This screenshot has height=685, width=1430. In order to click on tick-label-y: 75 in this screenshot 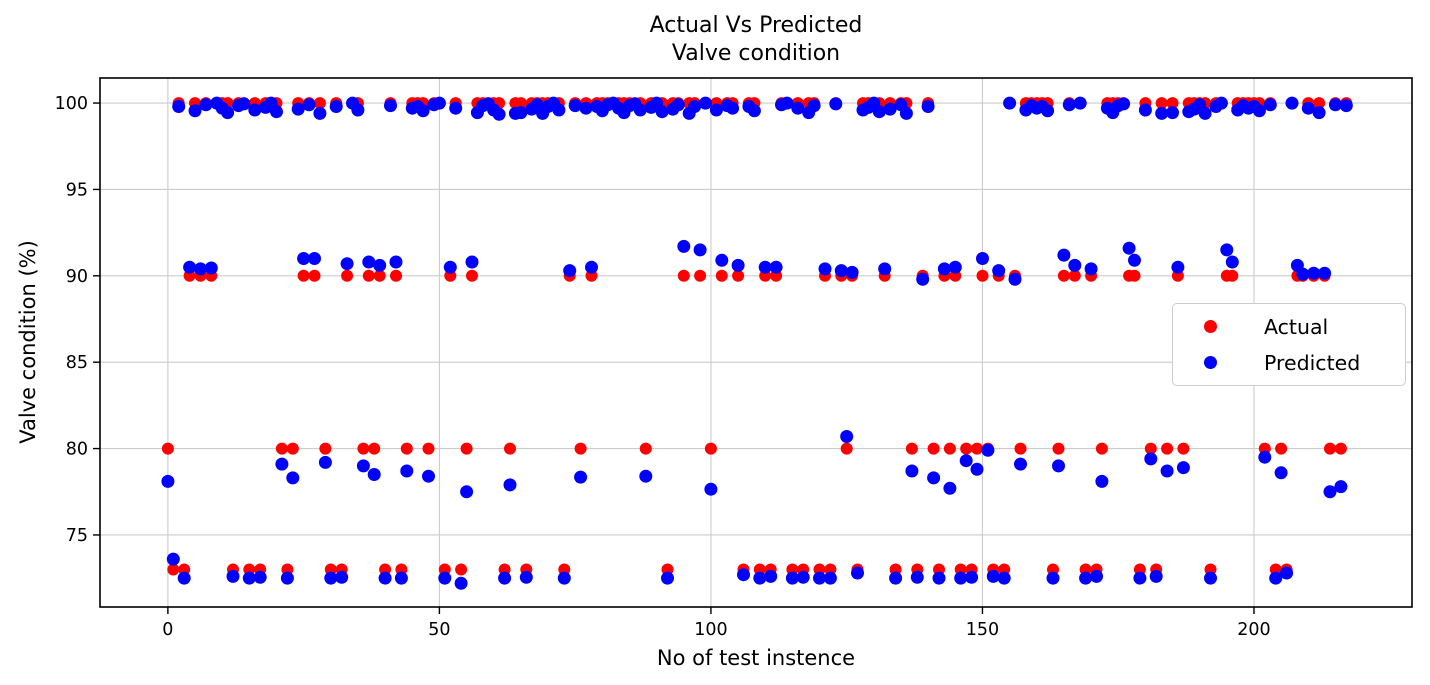, I will do `click(77, 536)`.